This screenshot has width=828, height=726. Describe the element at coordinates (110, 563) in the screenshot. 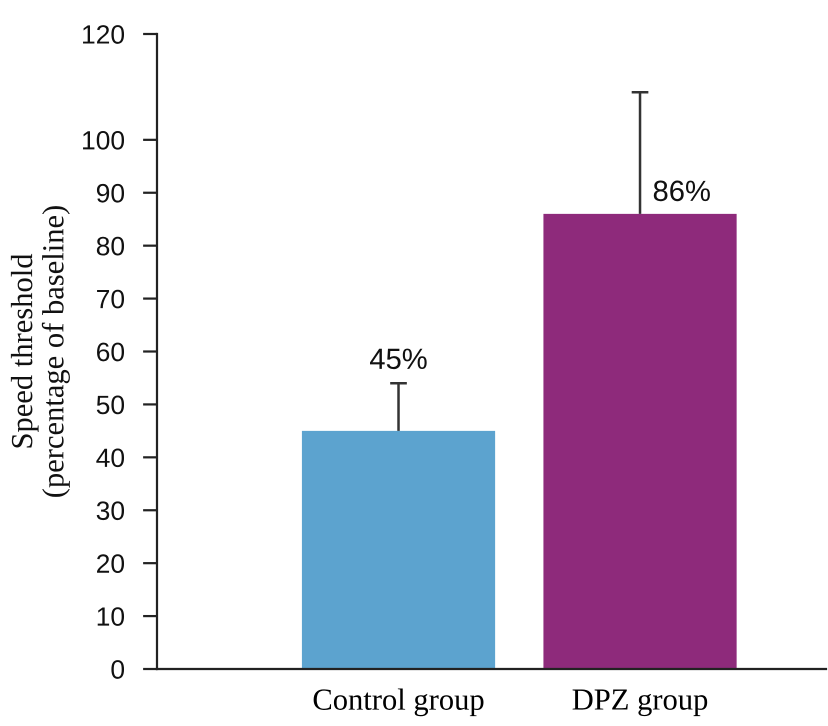

I see `y-tick-label: 20` at that location.